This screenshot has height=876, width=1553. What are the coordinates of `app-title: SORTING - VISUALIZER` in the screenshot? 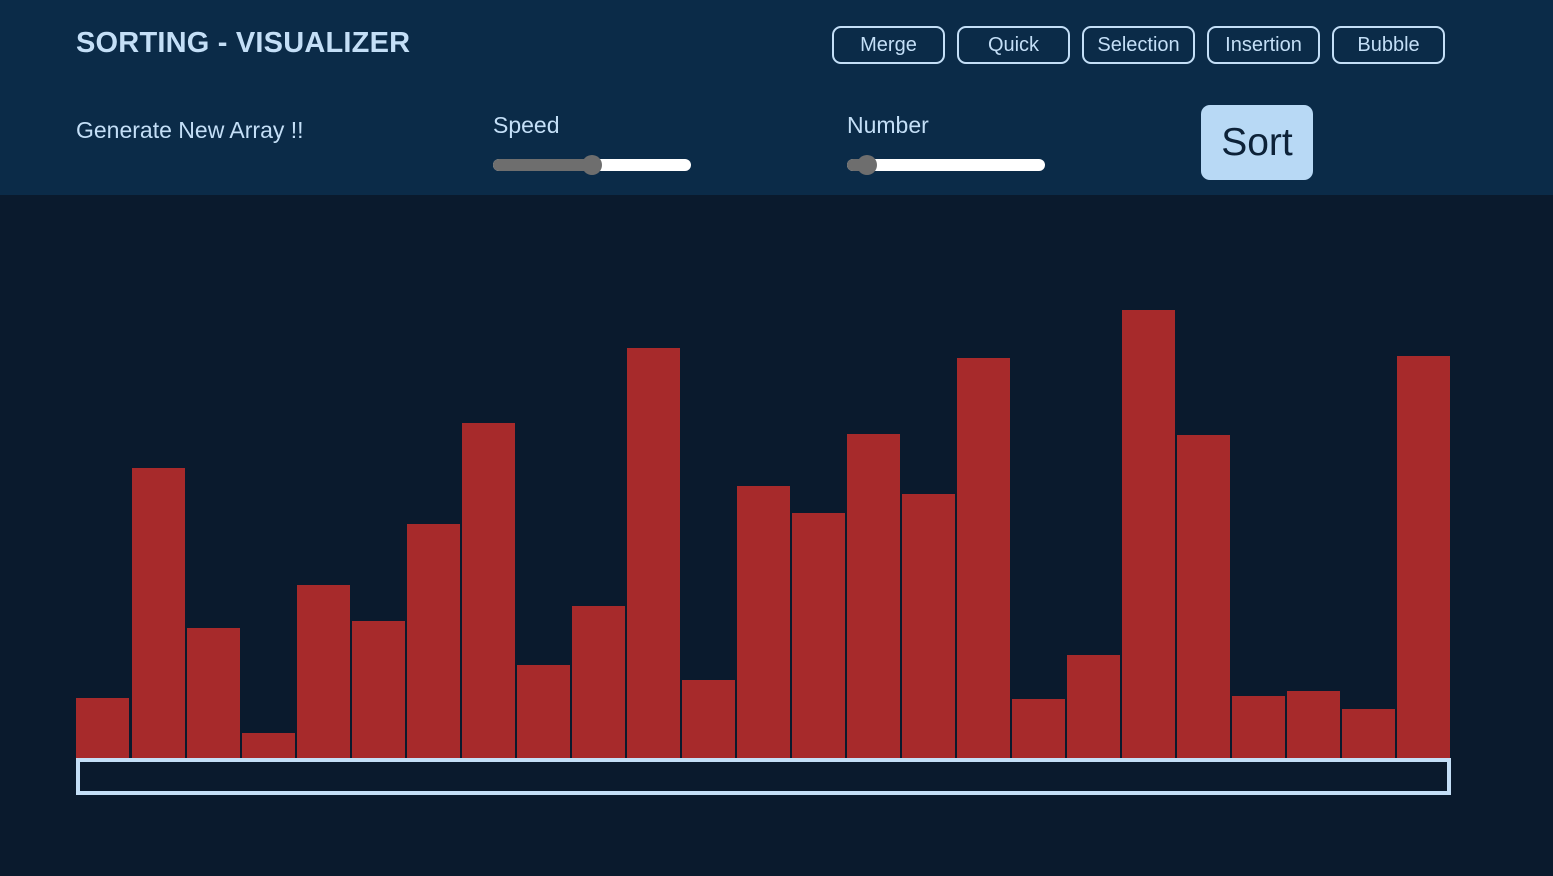 It's located at (243, 43).